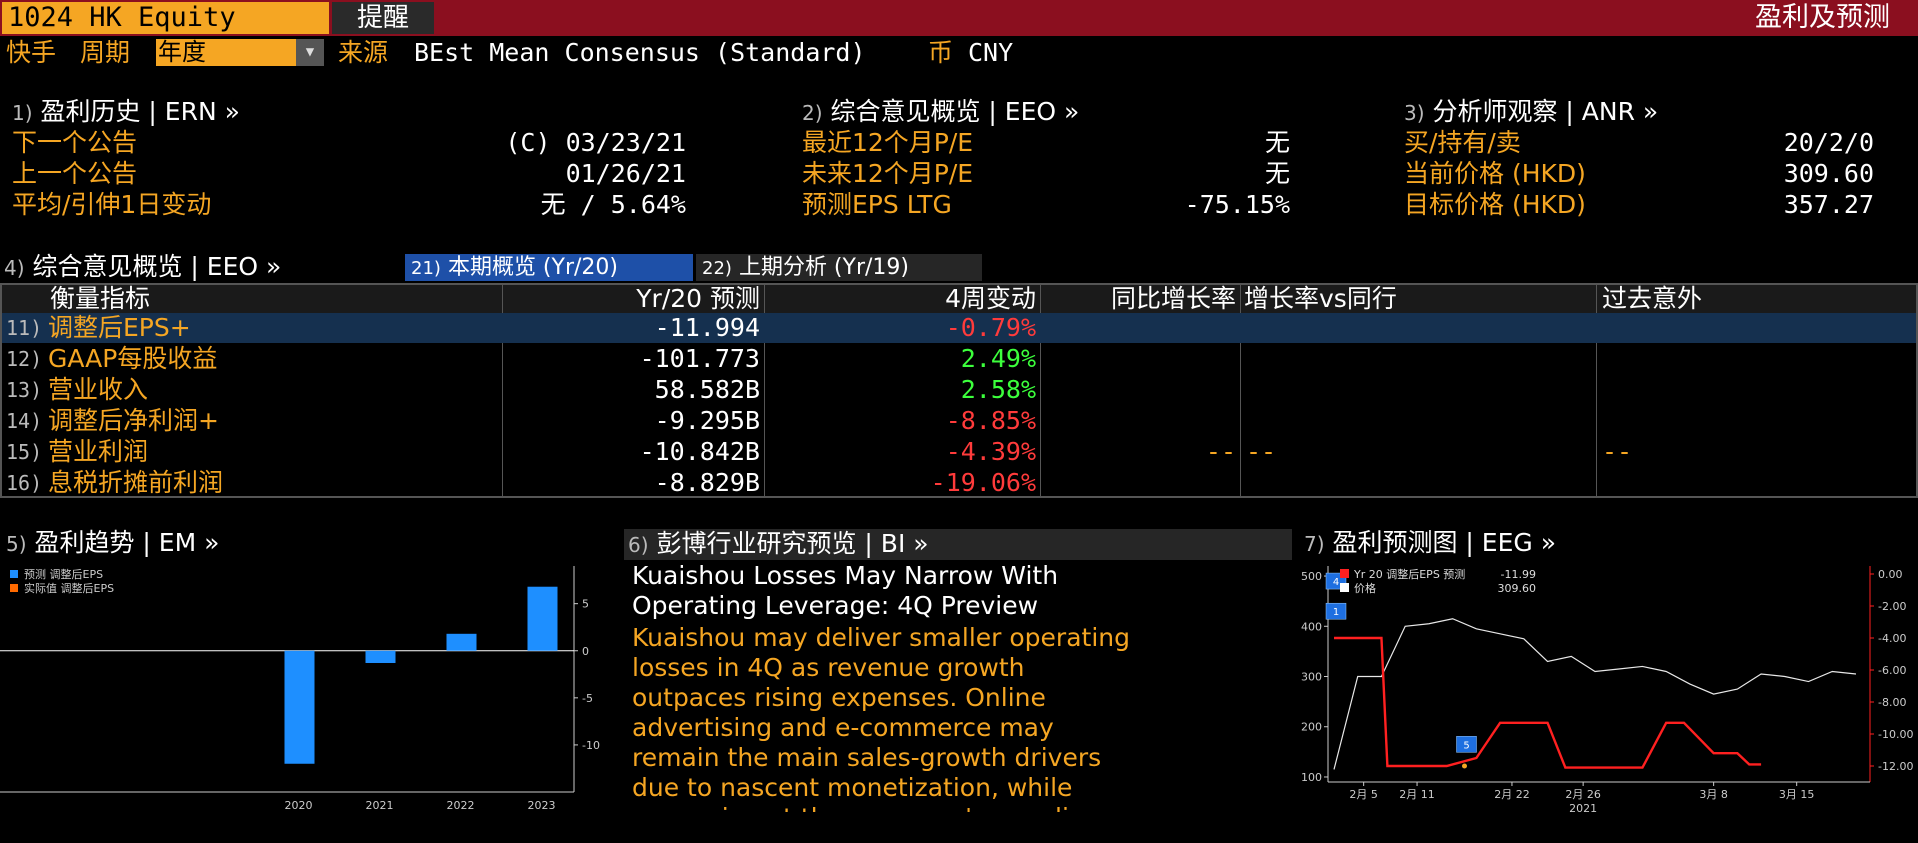 The width and height of the screenshot is (1918, 843). Describe the element at coordinates (959, 421) in the screenshot. I see `table-row: 14) 调整后净利润+ -9.295B -8.85%` at that location.